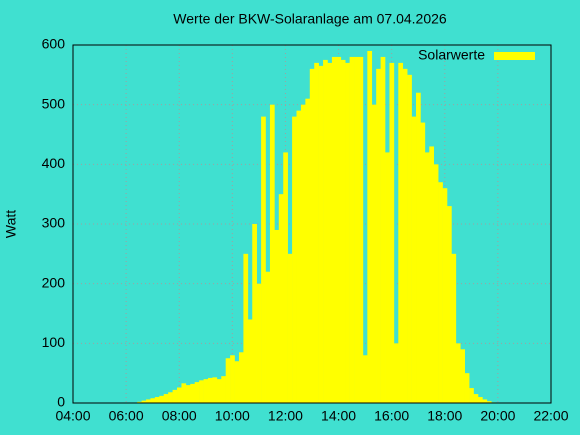  Describe the element at coordinates (54, 163) in the screenshot. I see `y-tick-label: 400` at that location.